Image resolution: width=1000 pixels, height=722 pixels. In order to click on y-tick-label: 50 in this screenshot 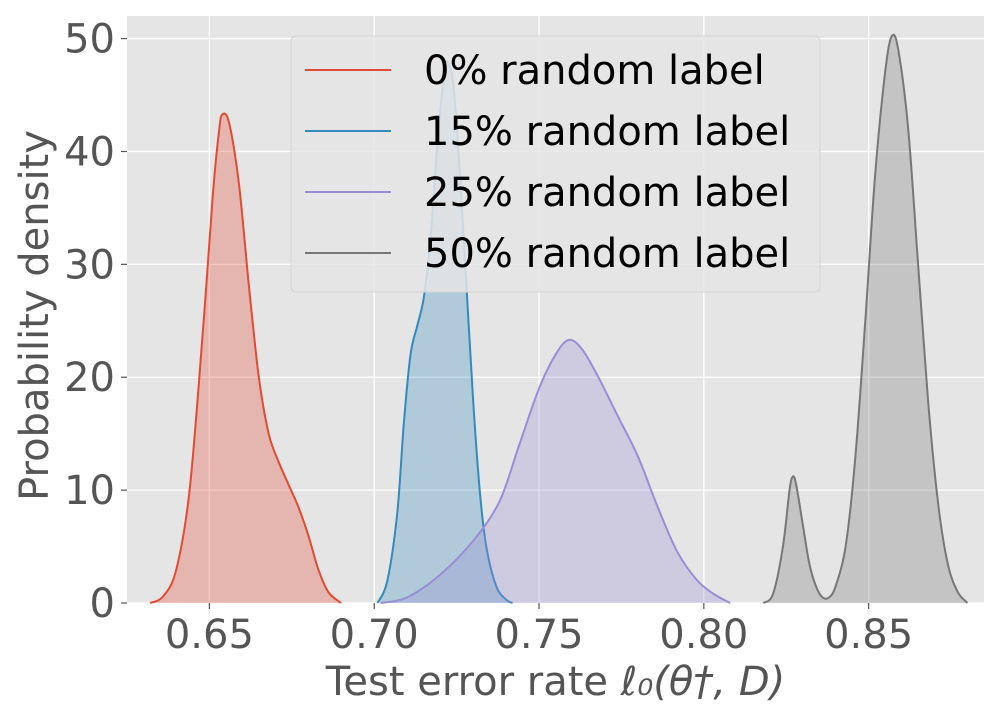, I will do `click(89, 40)`.